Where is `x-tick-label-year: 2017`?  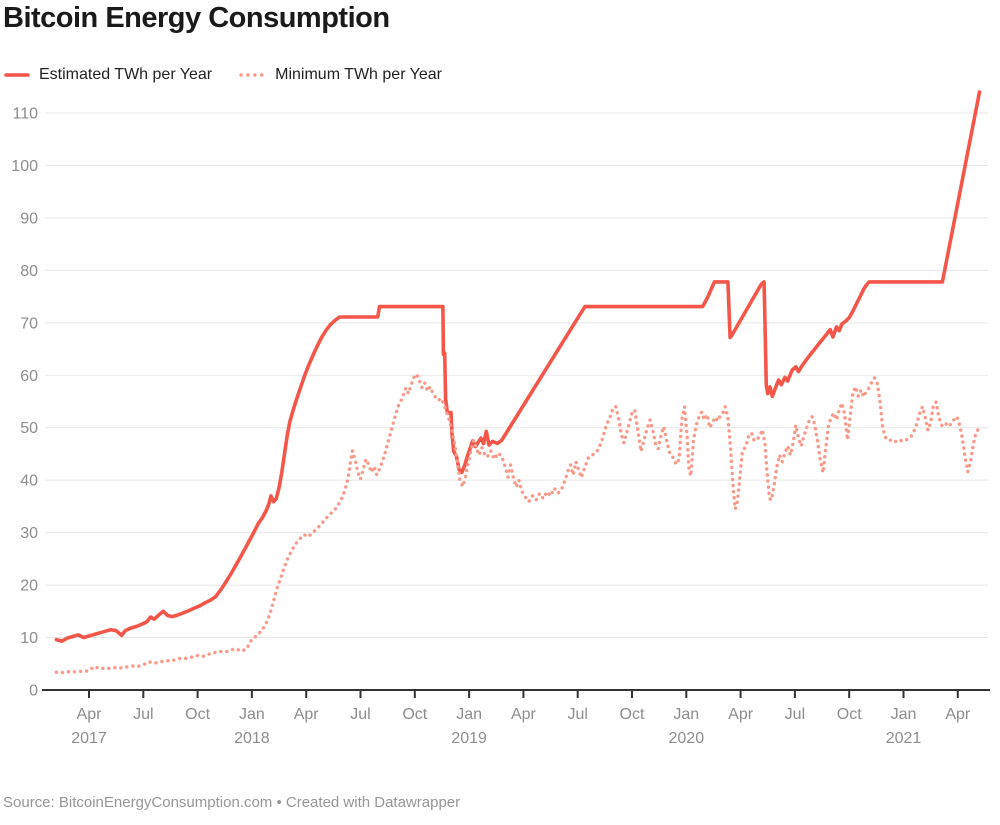
x-tick-label-year: 2017 is located at coordinates (89, 738).